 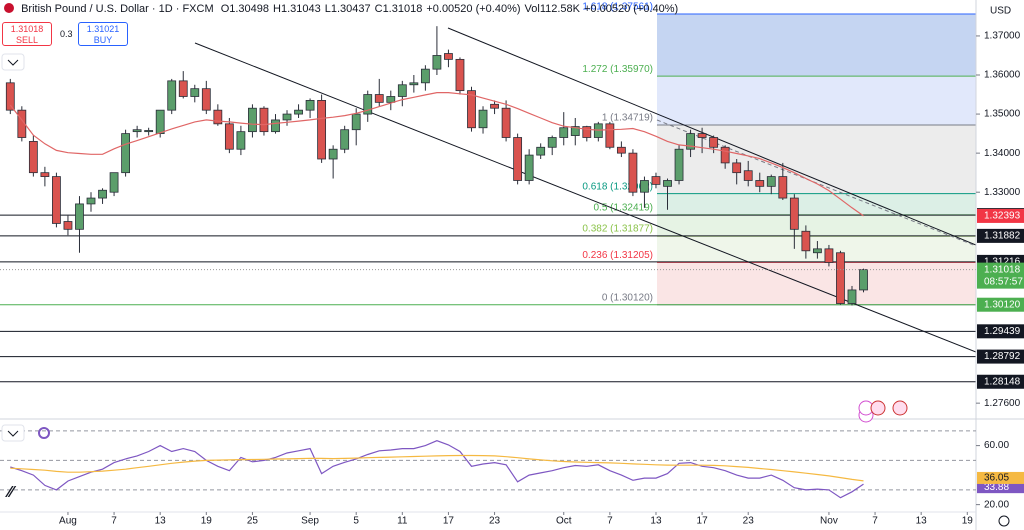 I want to click on volume-change: +0.00520 (+0.40%), so click(x=631, y=9).